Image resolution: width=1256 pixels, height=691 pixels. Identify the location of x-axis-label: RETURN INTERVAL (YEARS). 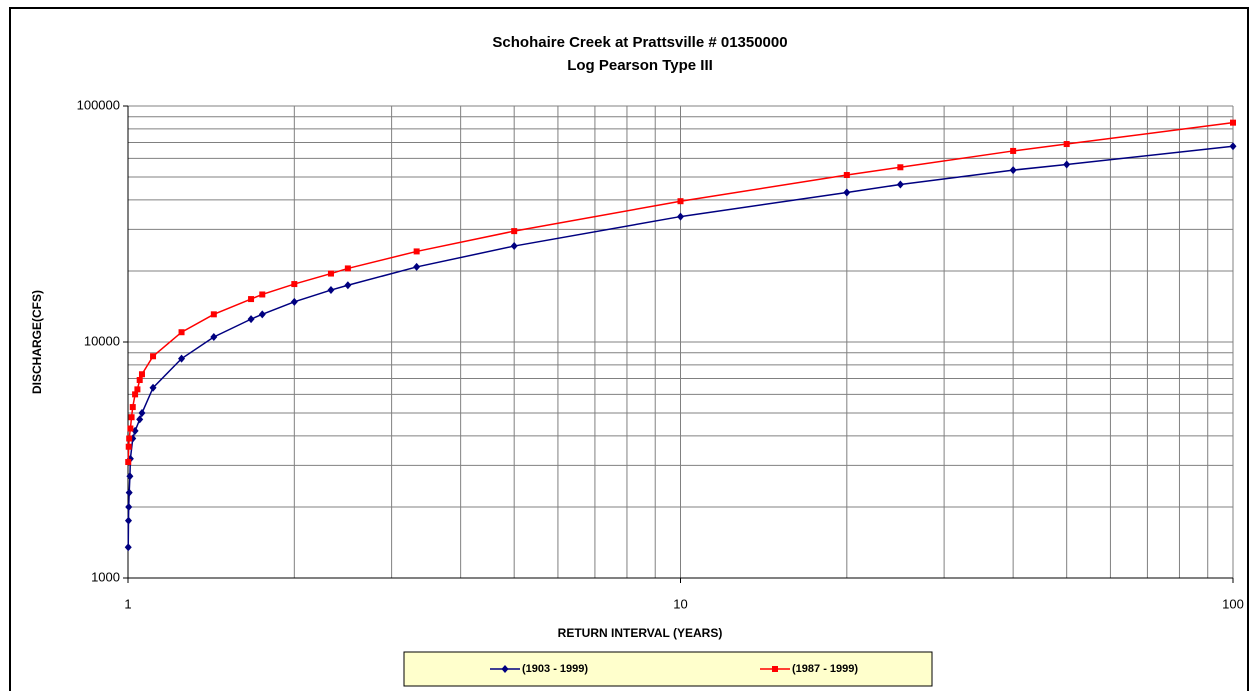
(640, 633).